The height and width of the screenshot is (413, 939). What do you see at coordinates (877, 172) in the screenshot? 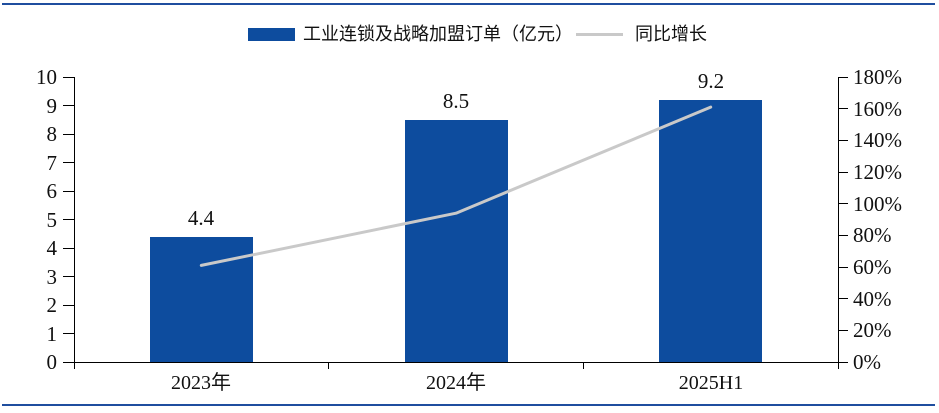
I see `right-axis-tick-label: 120%` at bounding box center [877, 172].